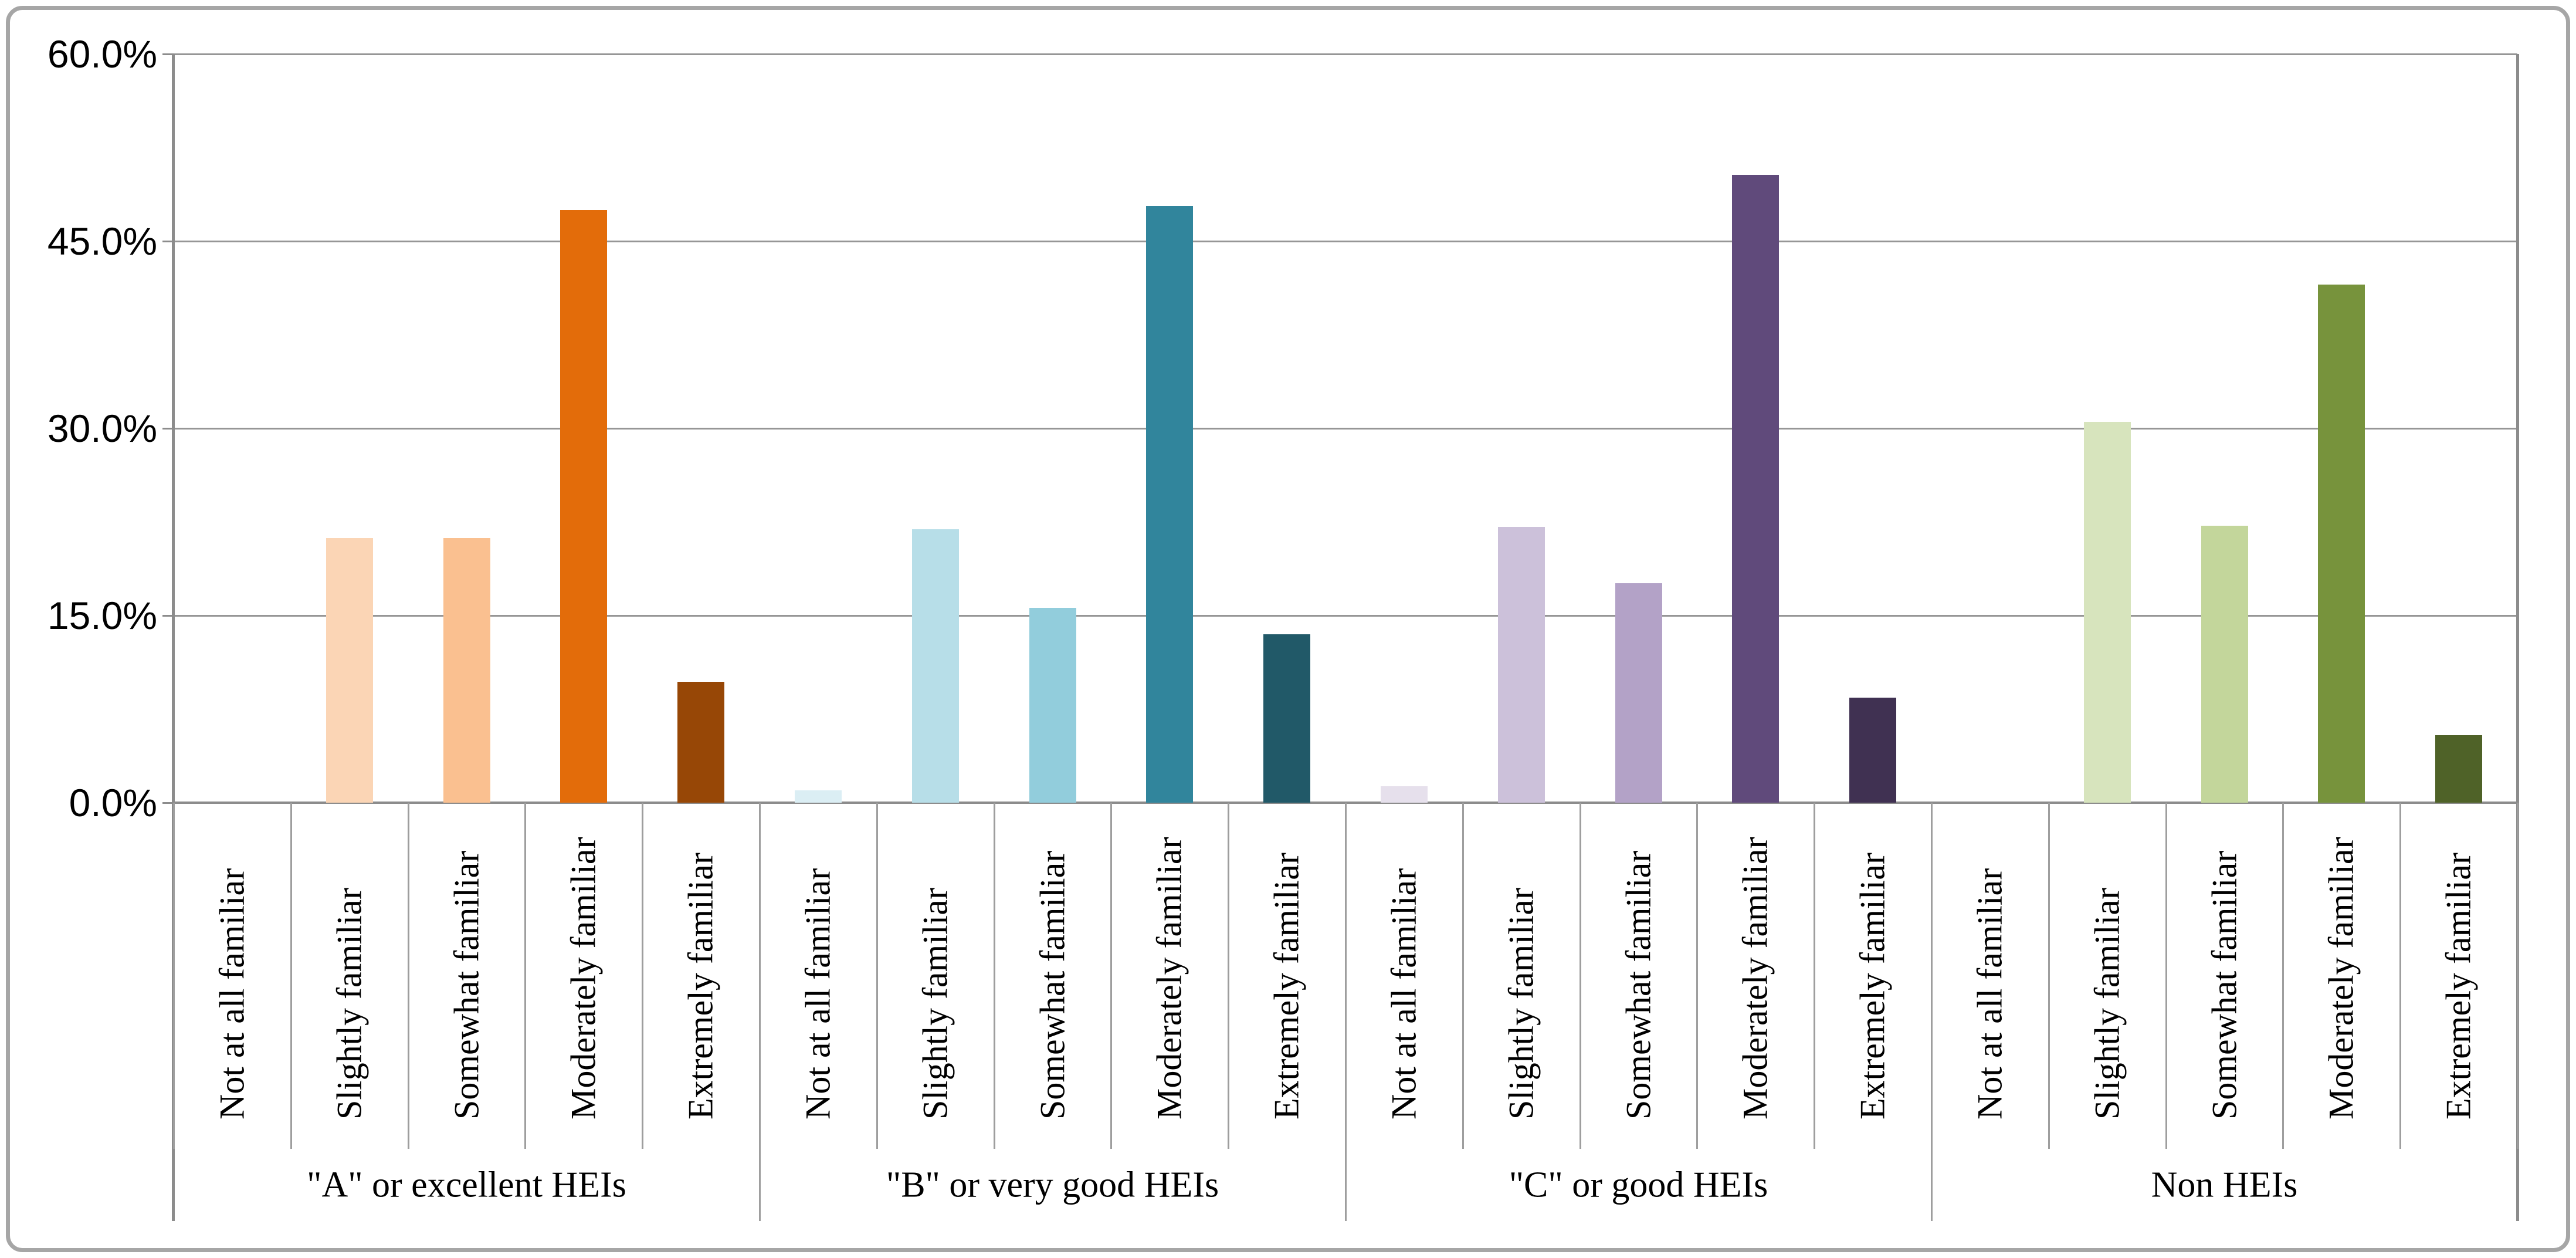 The height and width of the screenshot is (1258, 2576). What do you see at coordinates (102, 54) in the screenshot?
I see `y-tick-label: 60.0%` at bounding box center [102, 54].